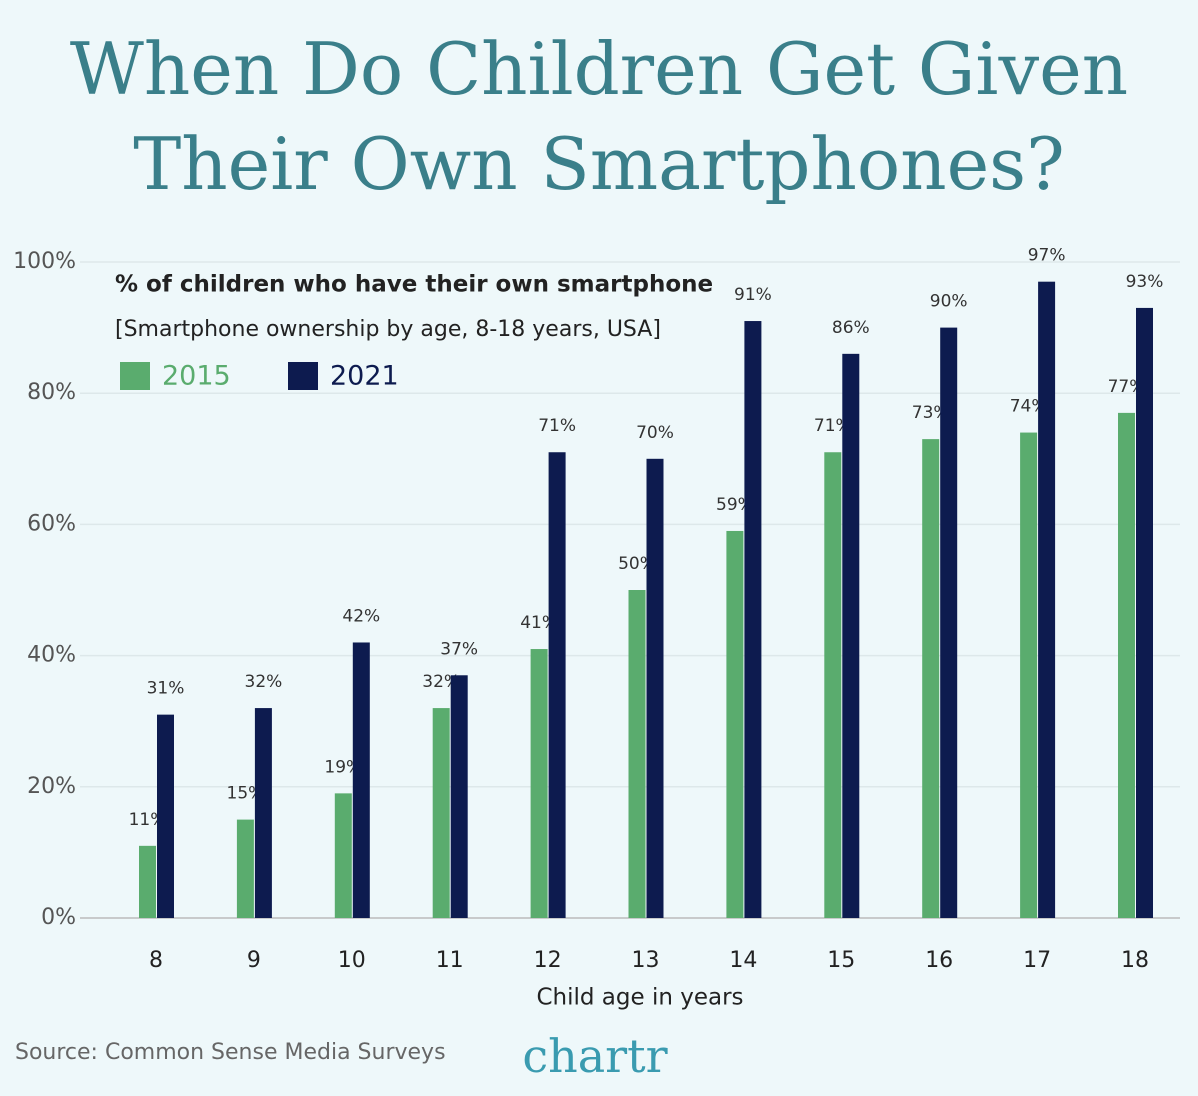  Describe the element at coordinates (196, 376) in the screenshot. I see `legend-label: 2015` at that location.